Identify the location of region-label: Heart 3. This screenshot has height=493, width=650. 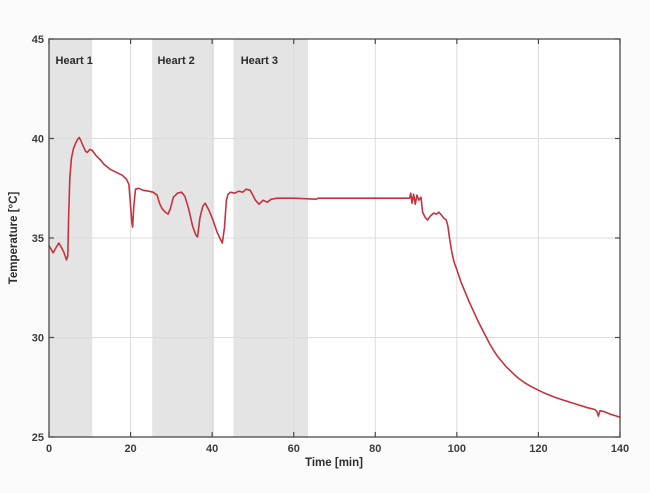
(259, 61).